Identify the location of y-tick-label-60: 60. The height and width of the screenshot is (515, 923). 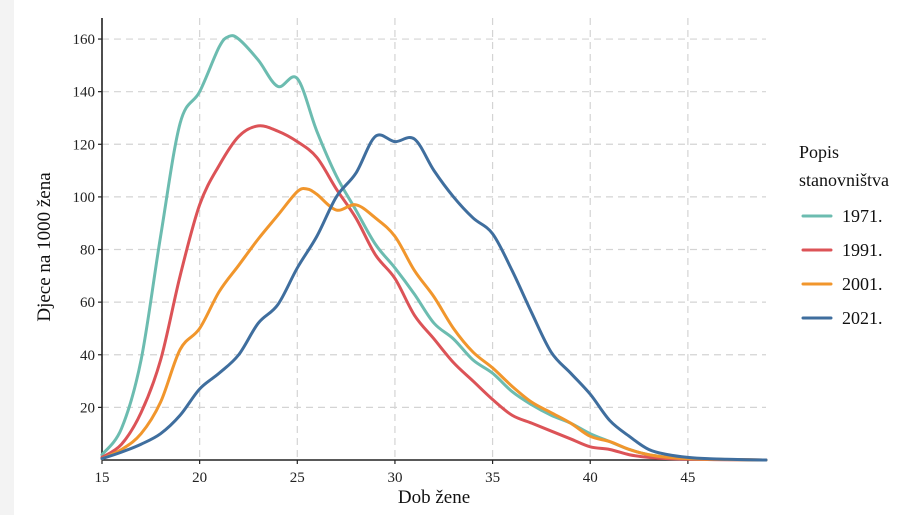
(87, 303).